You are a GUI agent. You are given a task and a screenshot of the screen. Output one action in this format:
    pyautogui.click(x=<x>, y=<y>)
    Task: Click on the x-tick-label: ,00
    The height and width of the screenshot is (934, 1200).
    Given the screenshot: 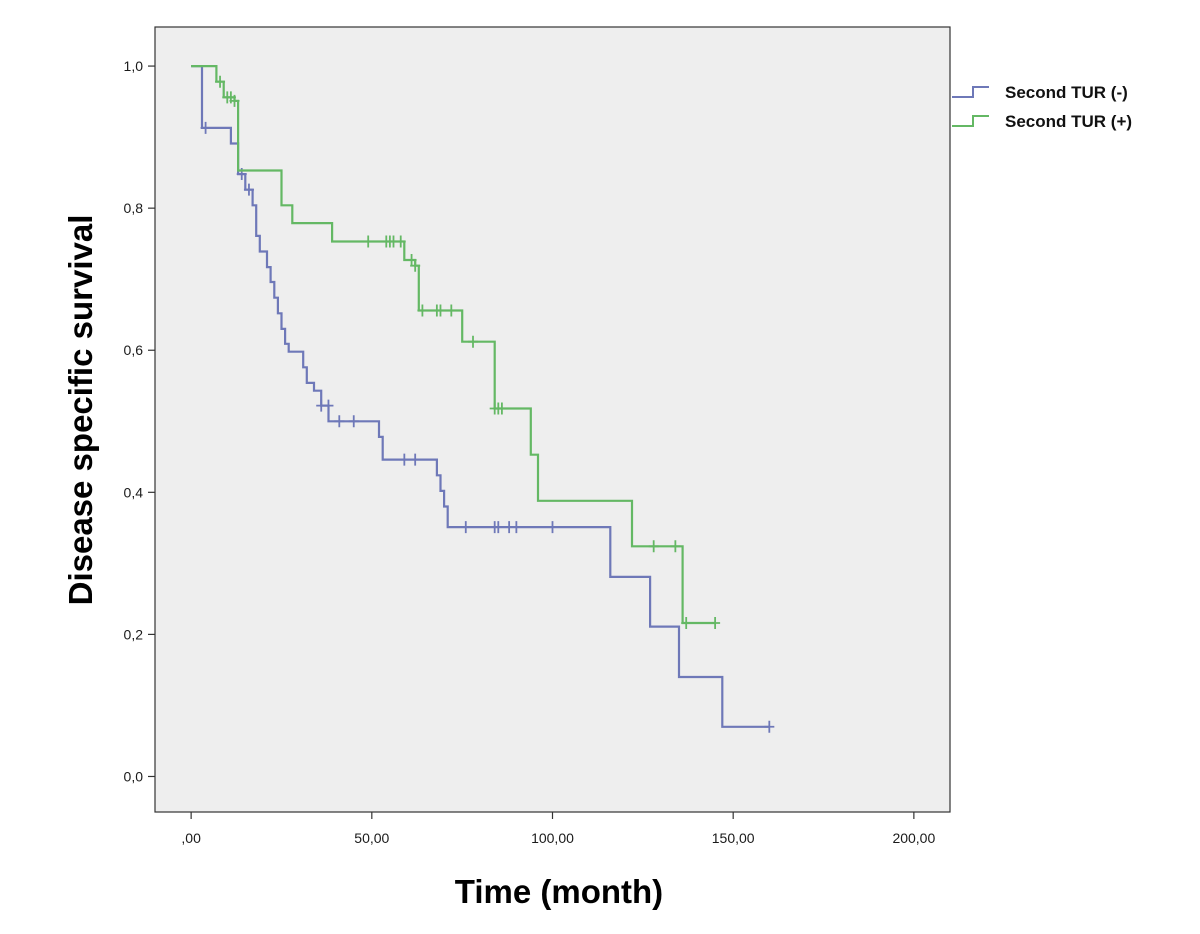 What is the action you would take?
    pyautogui.click(x=191, y=838)
    